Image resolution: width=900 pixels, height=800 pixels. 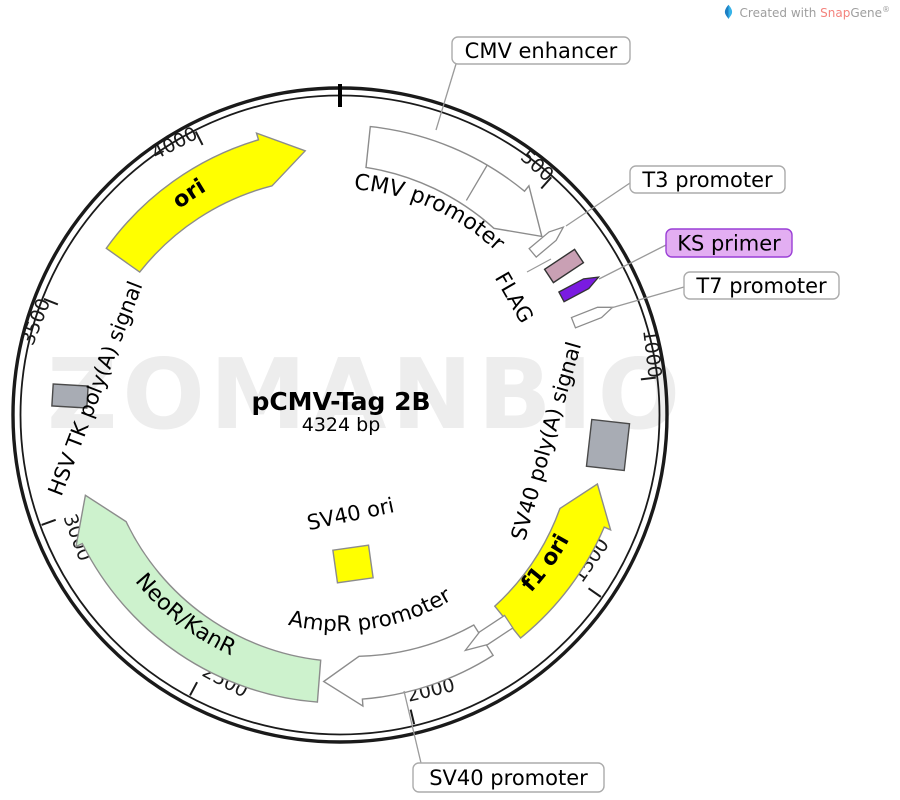 I want to click on feature-separator-cmv-enhancer-promoter, so click(x=476, y=182).